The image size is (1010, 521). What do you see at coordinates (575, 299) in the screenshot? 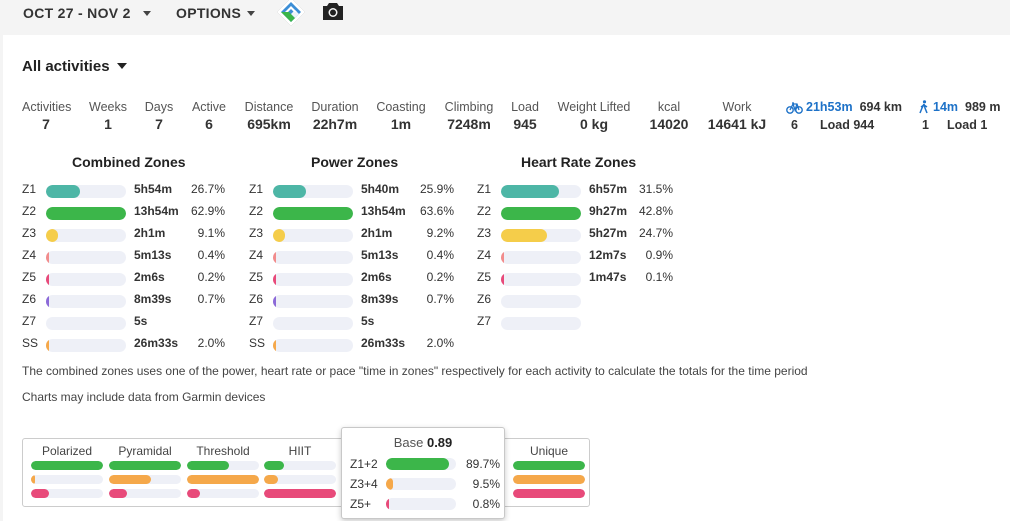
I see `zone-row: Z6` at bounding box center [575, 299].